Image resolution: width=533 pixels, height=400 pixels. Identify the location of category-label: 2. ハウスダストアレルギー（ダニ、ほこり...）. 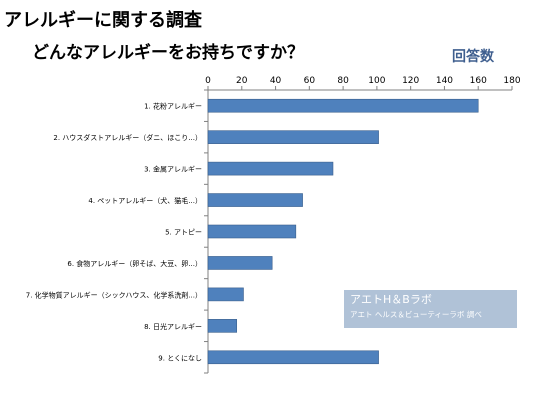
(127, 137).